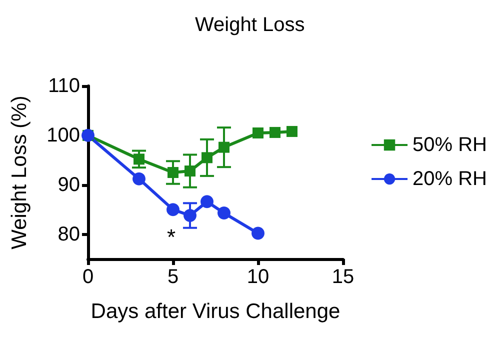 The height and width of the screenshot is (339, 500). Describe the element at coordinates (215, 311) in the screenshot. I see `x-axis-title: Days after Virus Challenge` at that location.